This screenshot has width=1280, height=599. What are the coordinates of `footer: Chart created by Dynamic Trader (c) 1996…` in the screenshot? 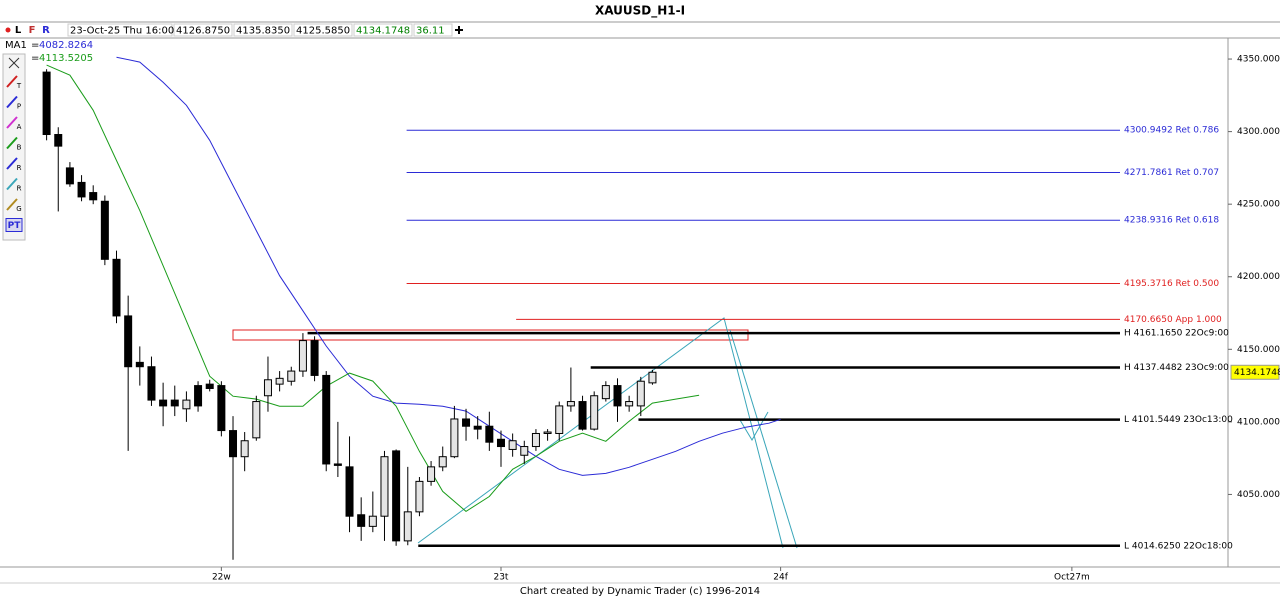 It's located at (640, 591).